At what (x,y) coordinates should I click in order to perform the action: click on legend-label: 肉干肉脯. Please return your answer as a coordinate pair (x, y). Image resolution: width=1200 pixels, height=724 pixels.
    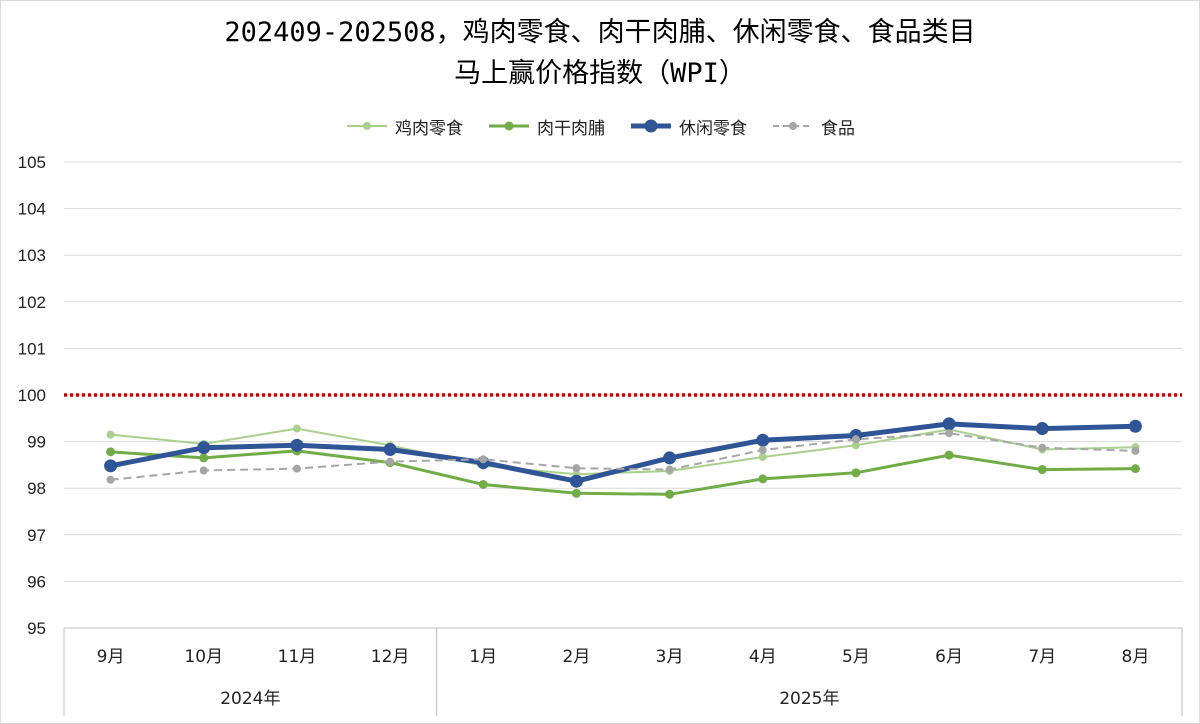
    Looking at the image, I should click on (571, 128).